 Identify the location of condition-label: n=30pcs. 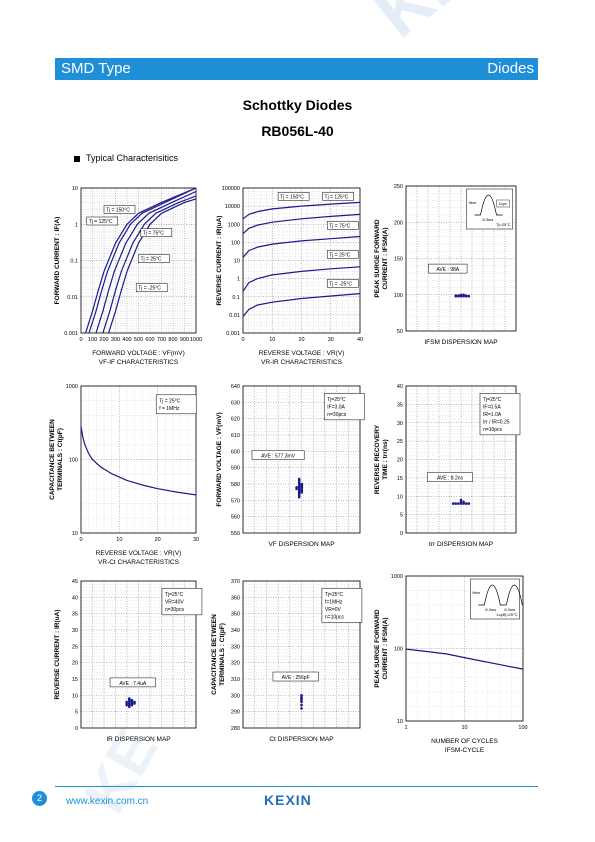
(337, 415).